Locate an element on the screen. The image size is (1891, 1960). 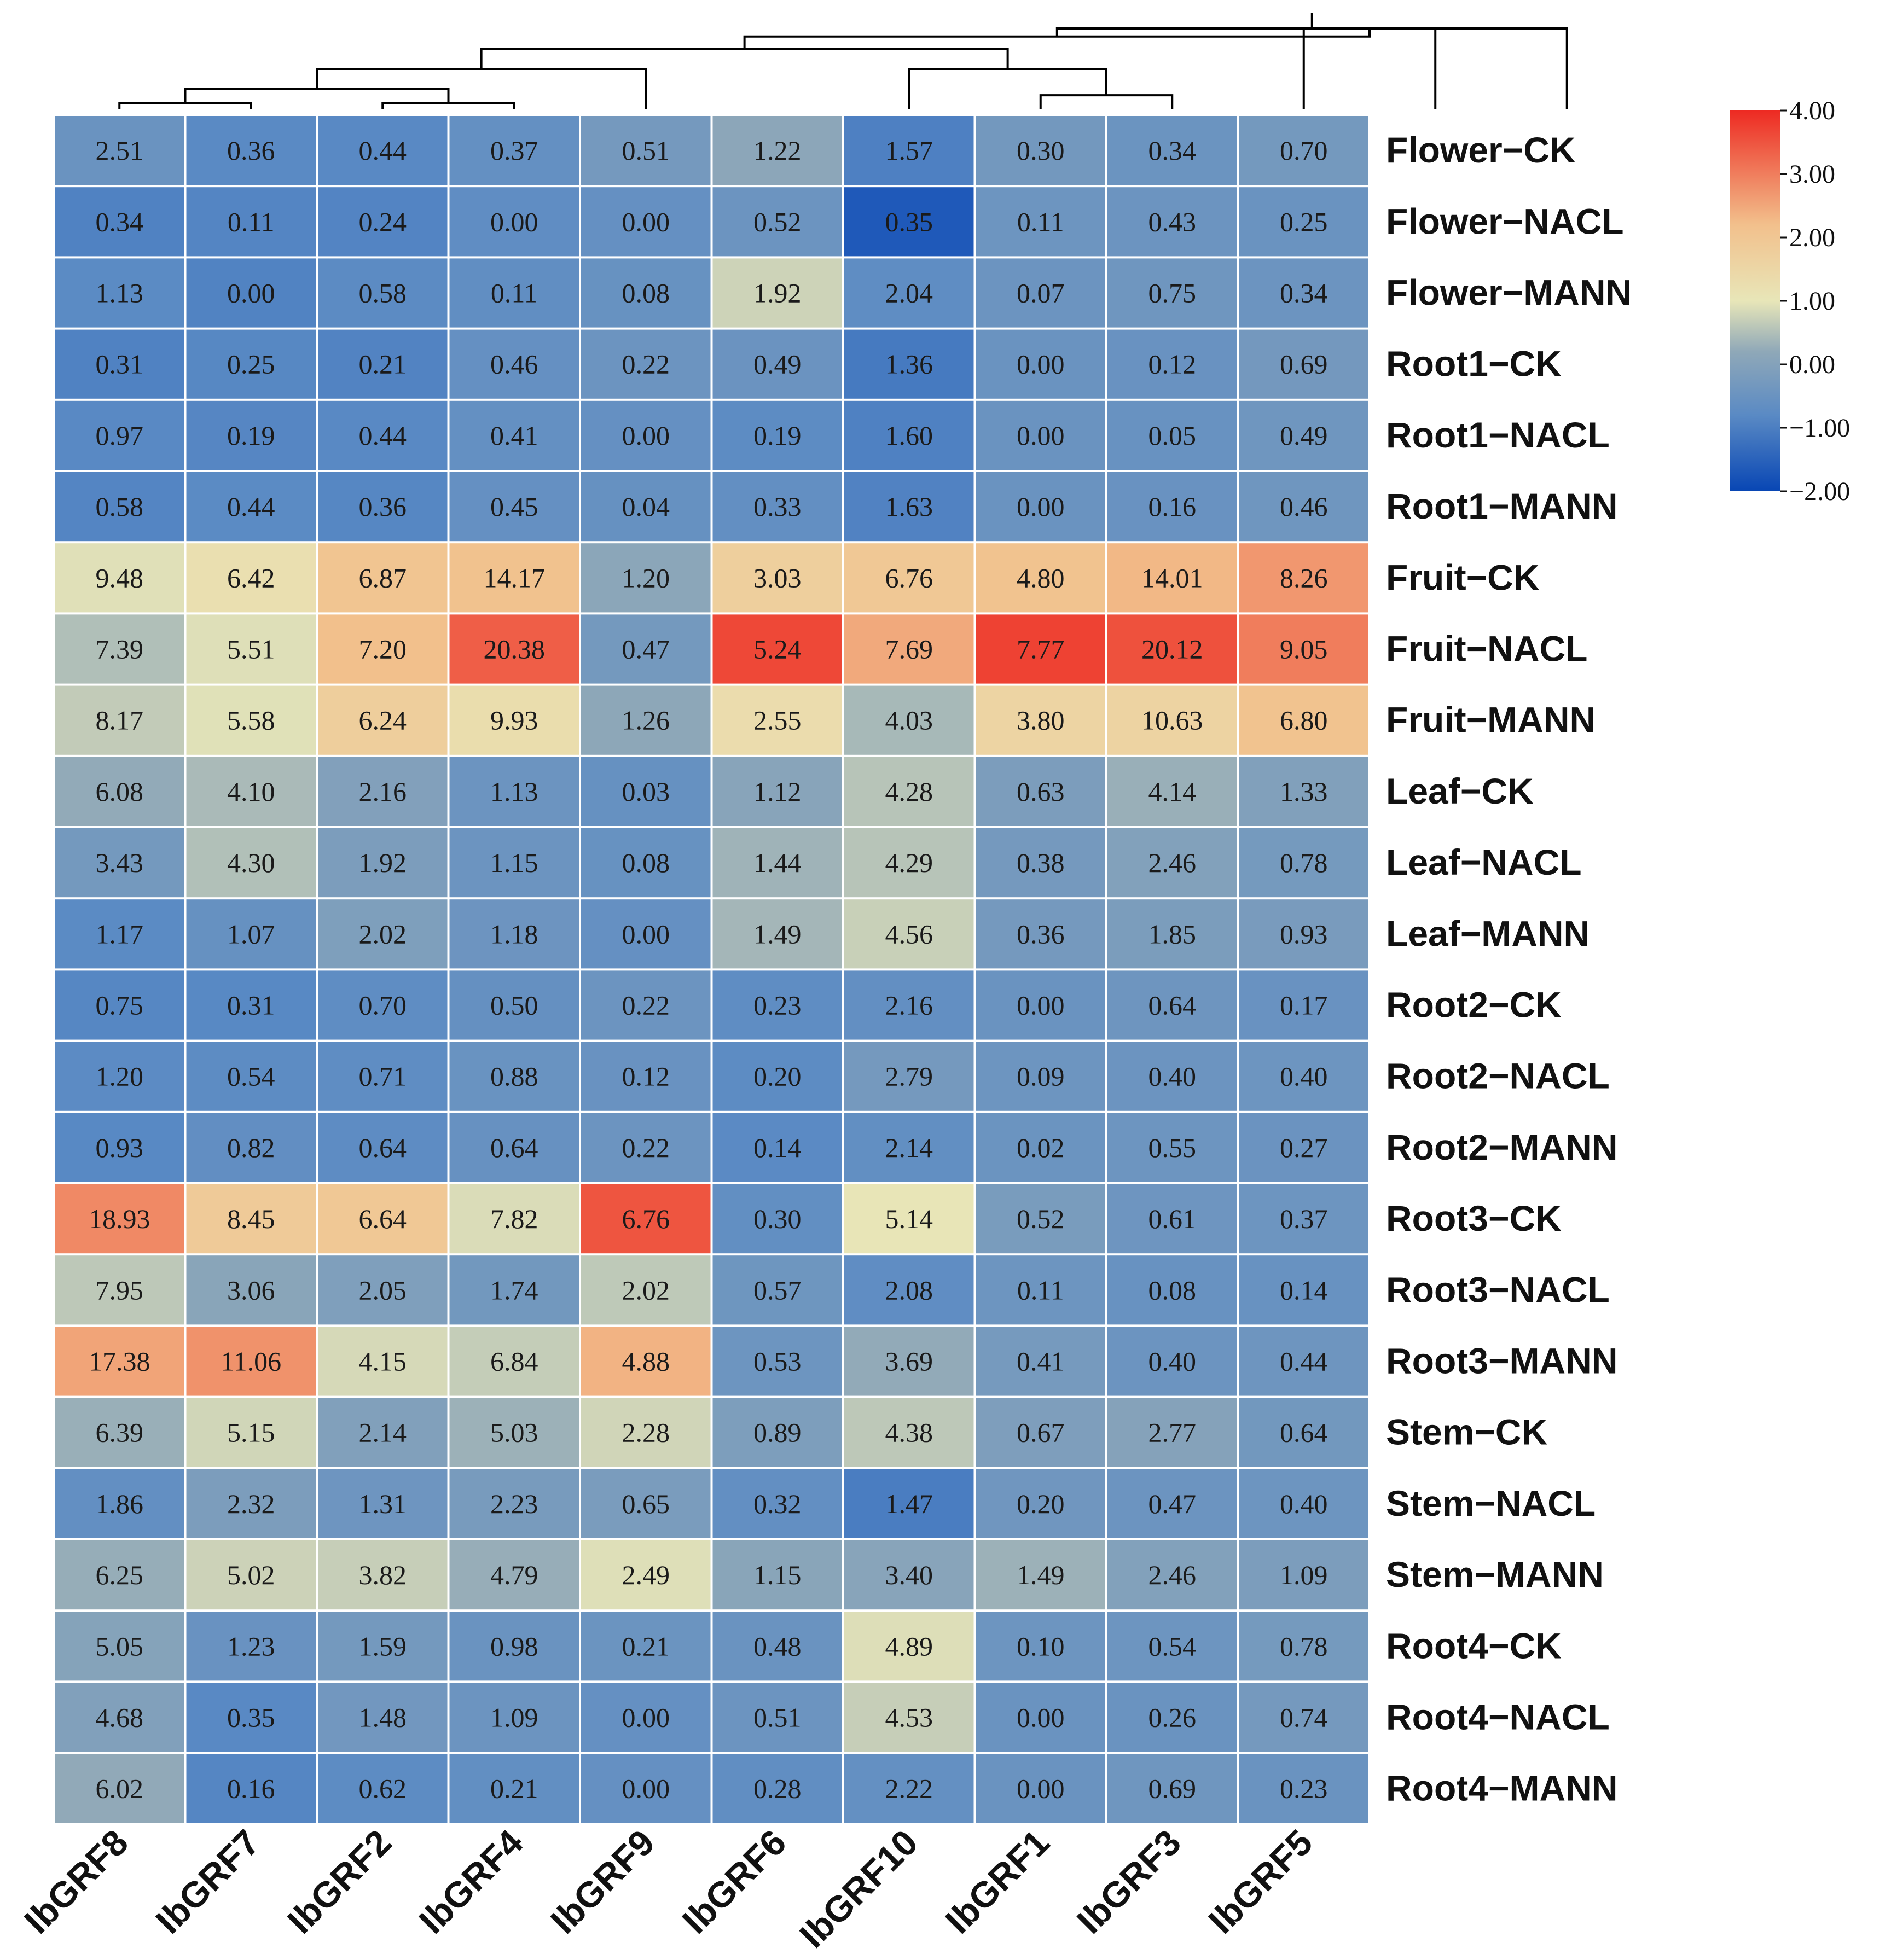
cell-value-label: 2.79 is located at coordinates (909, 1076).